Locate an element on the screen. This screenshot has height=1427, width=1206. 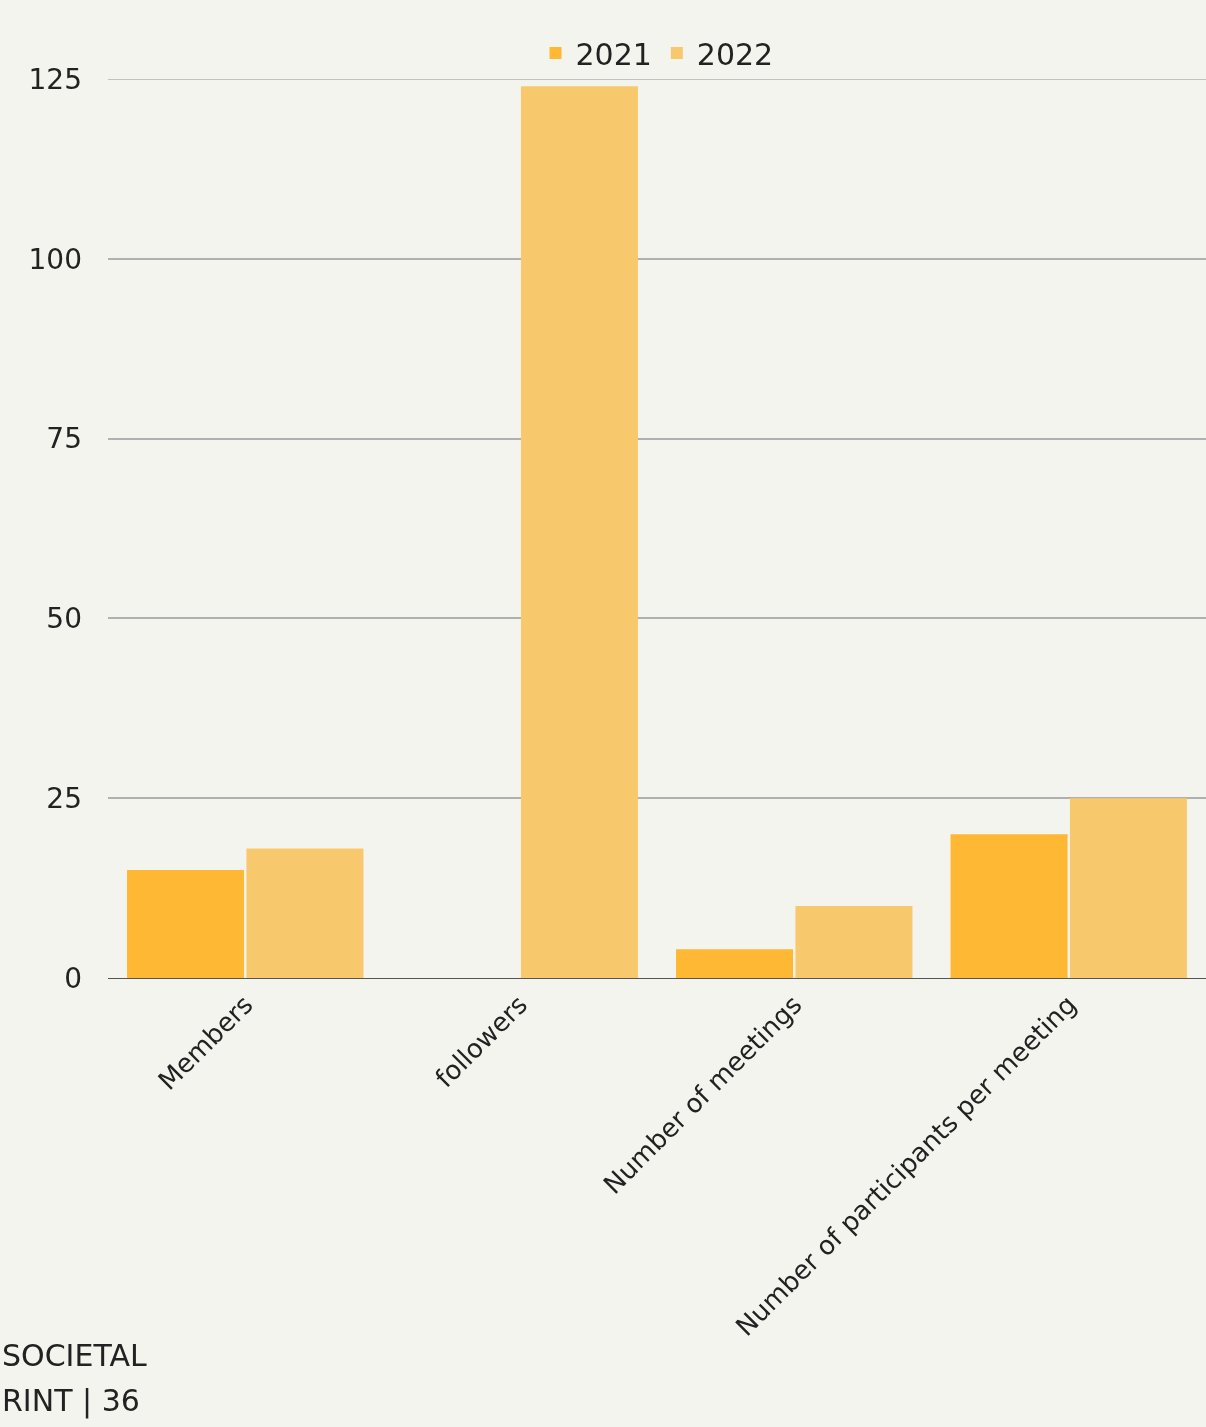
legend-label: 2021 is located at coordinates (613, 54).